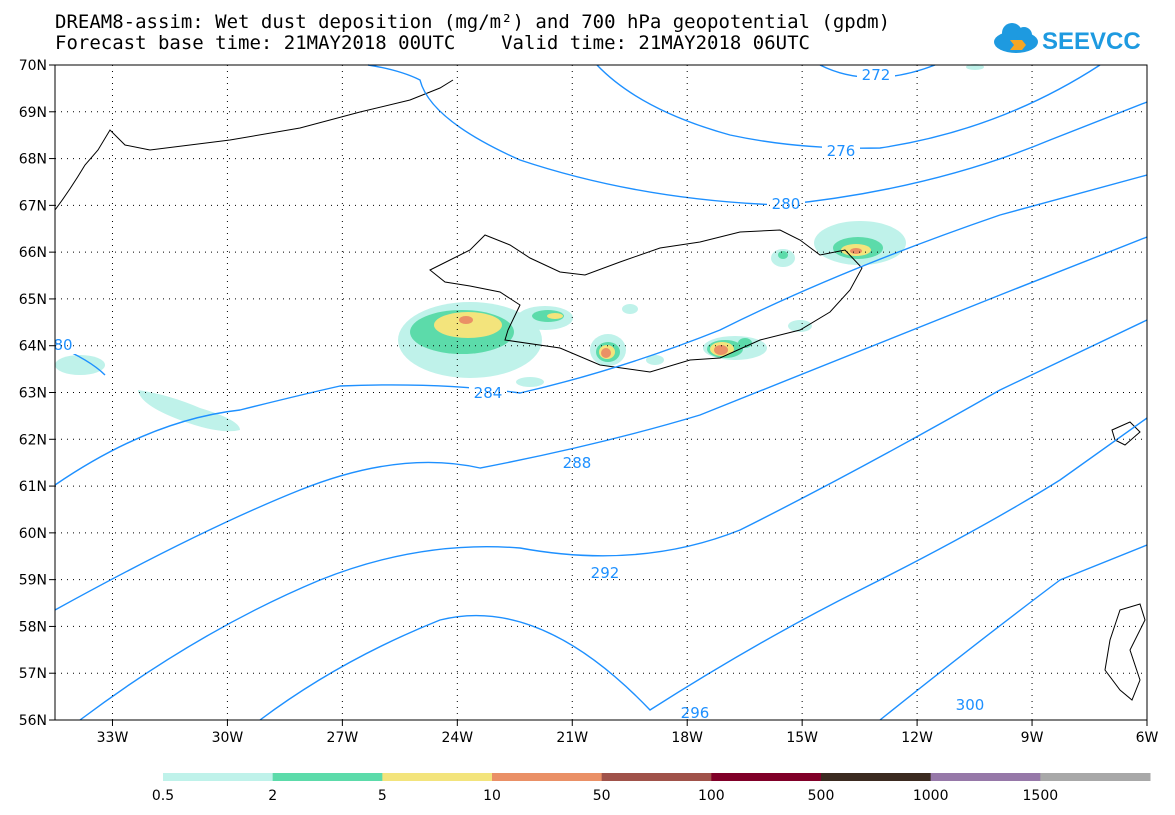 The image size is (1175, 815). Describe the element at coordinates (802, 738) in the screenshot. I see `lon-tick-label: 15W` at that location.